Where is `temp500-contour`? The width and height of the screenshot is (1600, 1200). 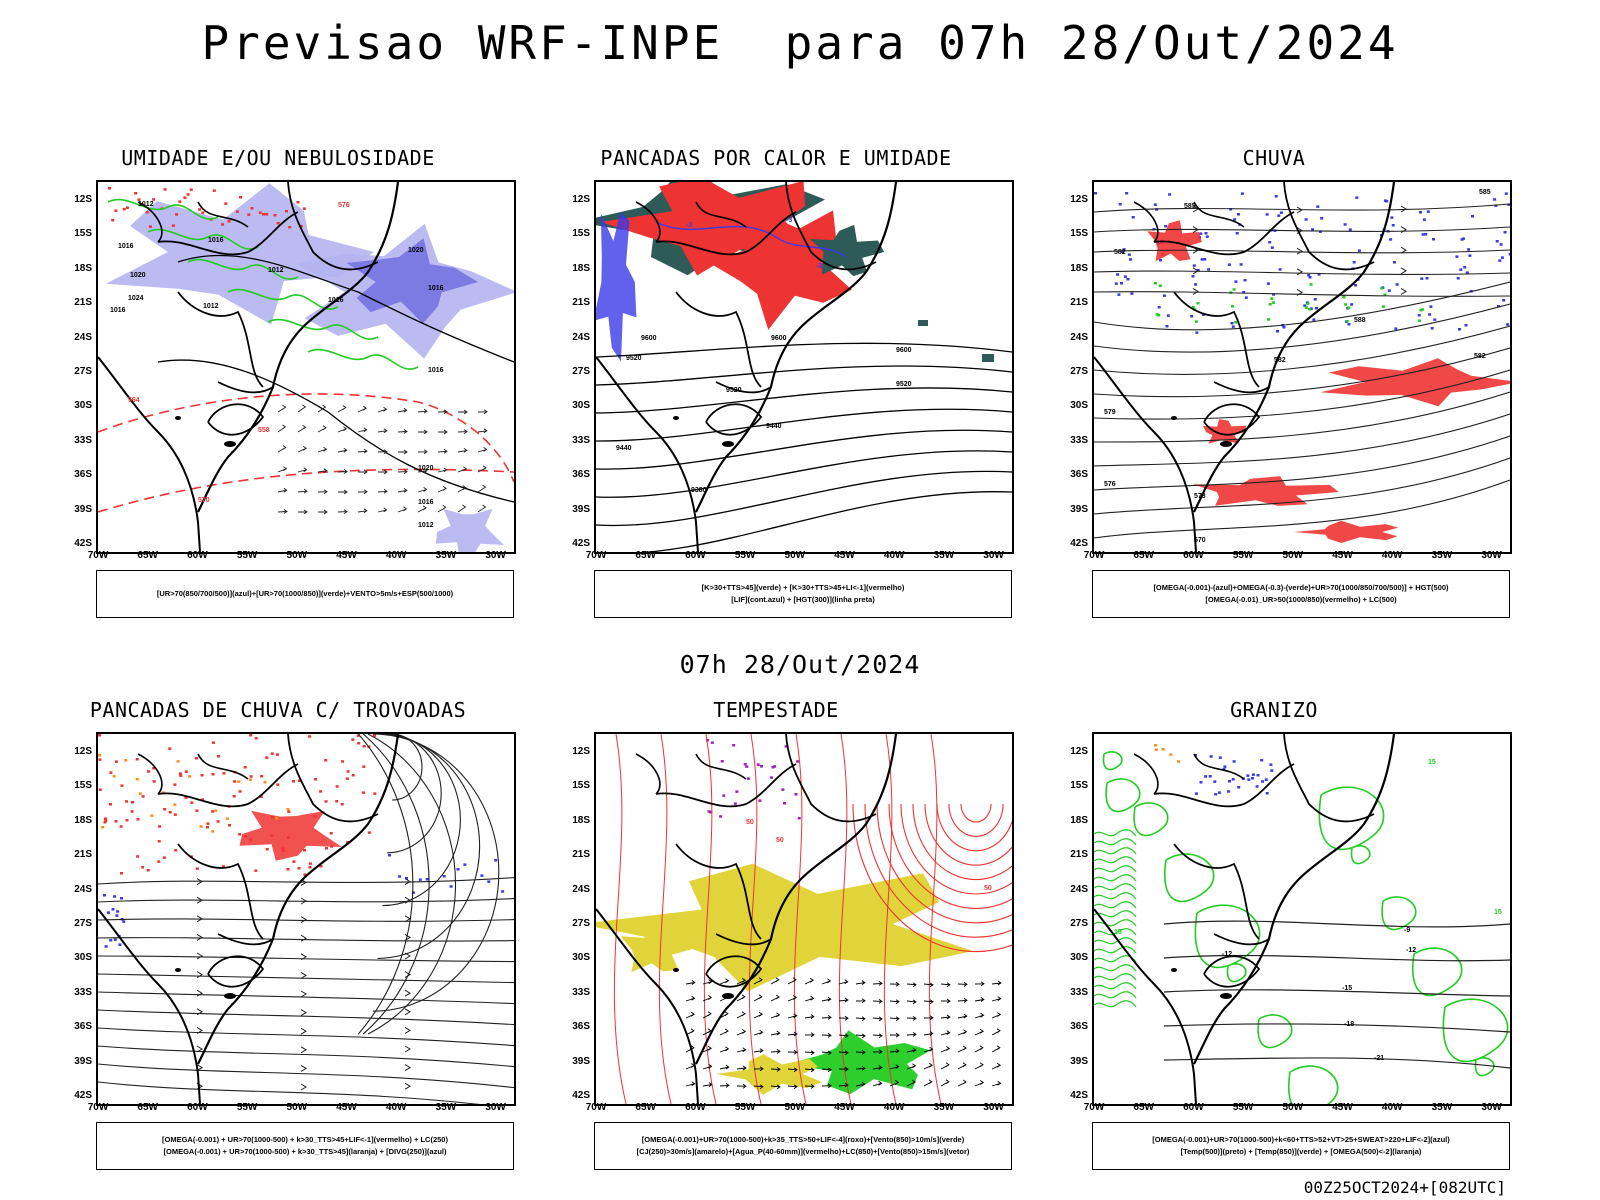 temp500-contour is located at coordinates (1336, 1028).